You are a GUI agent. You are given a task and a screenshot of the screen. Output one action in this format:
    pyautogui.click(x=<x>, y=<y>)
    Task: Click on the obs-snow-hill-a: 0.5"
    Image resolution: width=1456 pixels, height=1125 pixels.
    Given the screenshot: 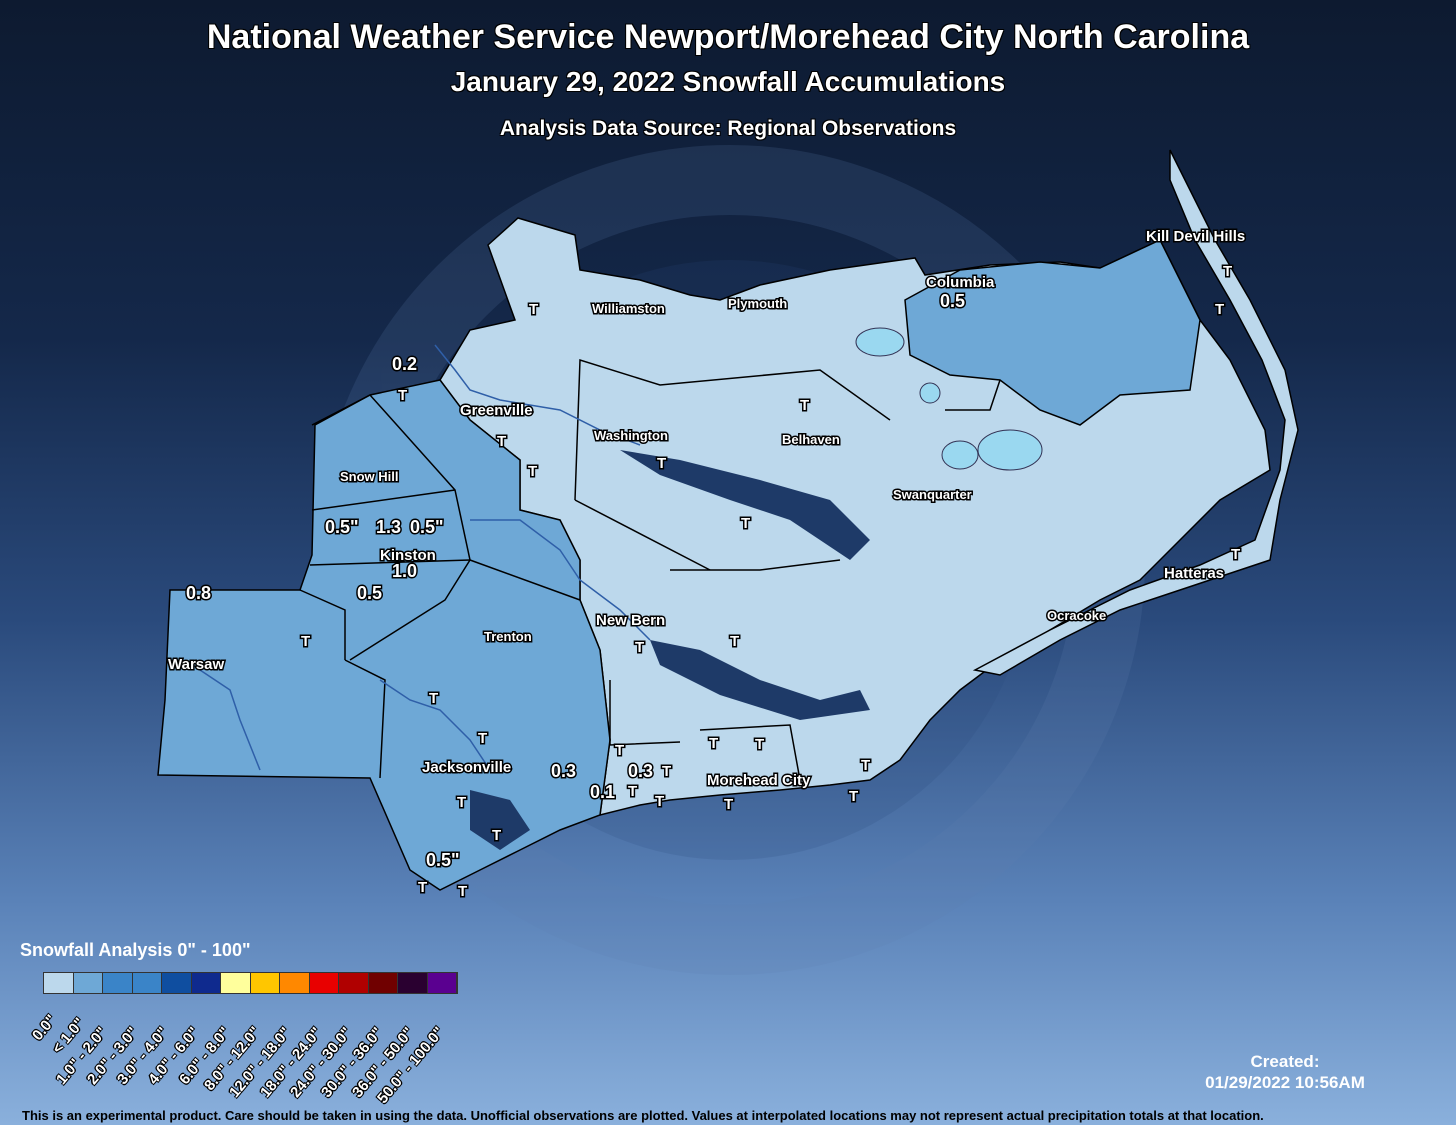 What is the action you would take?
    pyautogui.click(x=342, y=527)
    